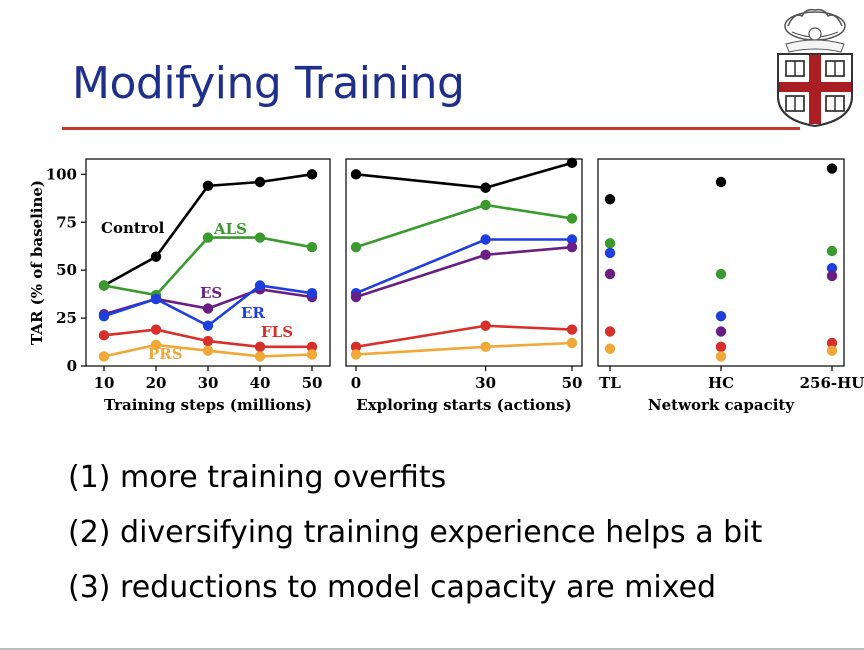 The image size is (864, 650). I want to click on y-tick-label: 25, so click(66, 318).